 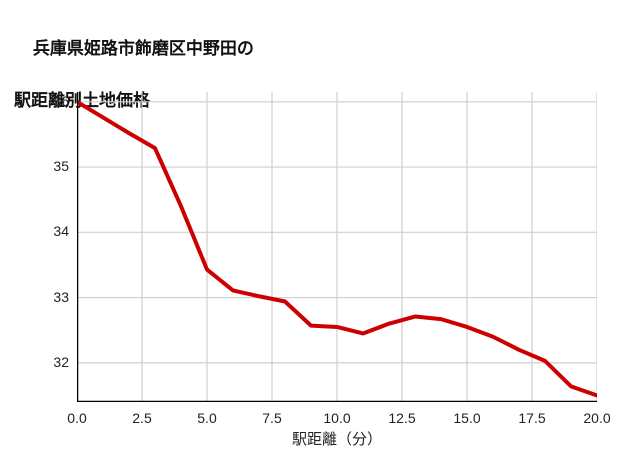 What do you see at coordinates (402, 418) in the screenshot?
I see `x-tick-label: 12.5` at bounding box center [402, 418].